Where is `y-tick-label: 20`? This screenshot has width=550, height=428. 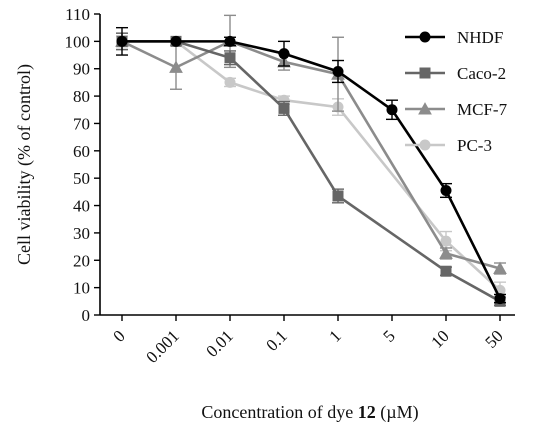 y-tick-label: 20 is located at coordinates (81, 260).